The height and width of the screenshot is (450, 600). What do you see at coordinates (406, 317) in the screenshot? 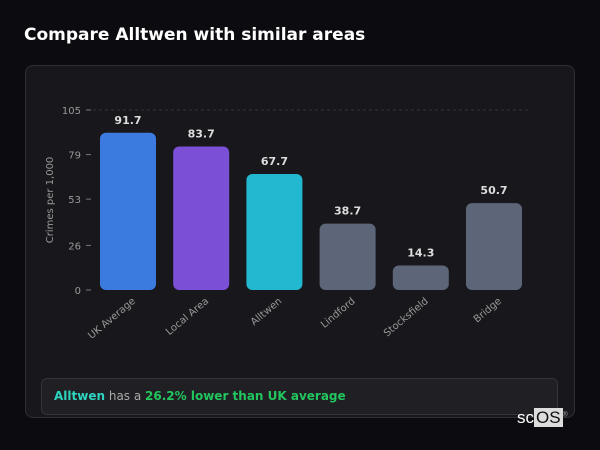
I see `x-tick-label: Stocksfield` at bounding box center [406, 317].